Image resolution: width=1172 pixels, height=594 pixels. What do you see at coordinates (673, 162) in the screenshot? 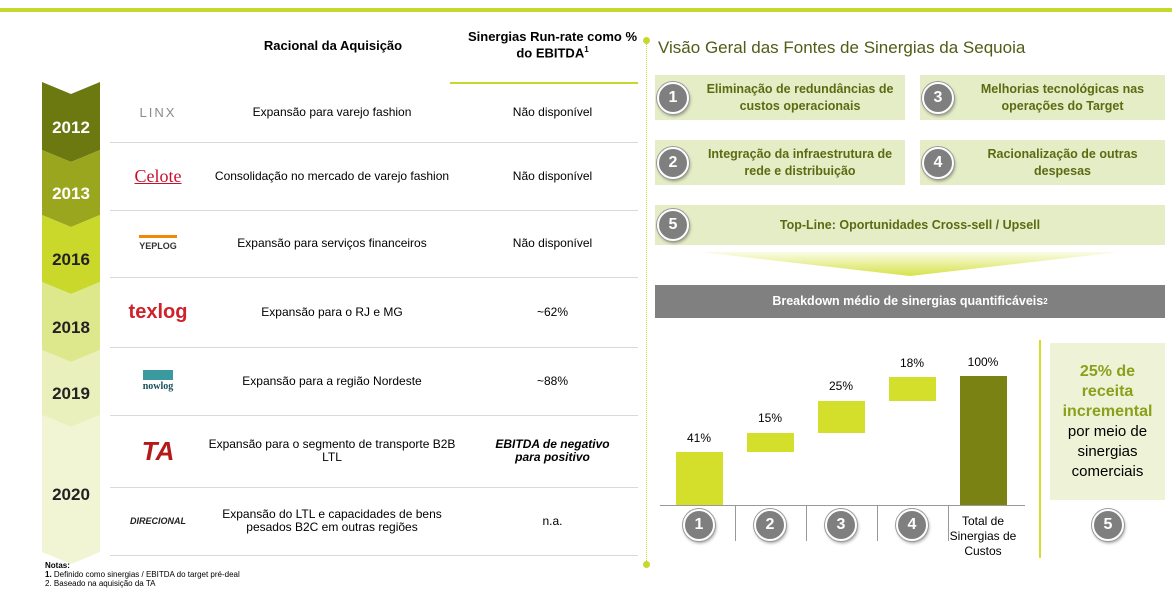
I see `number-badge: 2` at bounding box center [673, 162].